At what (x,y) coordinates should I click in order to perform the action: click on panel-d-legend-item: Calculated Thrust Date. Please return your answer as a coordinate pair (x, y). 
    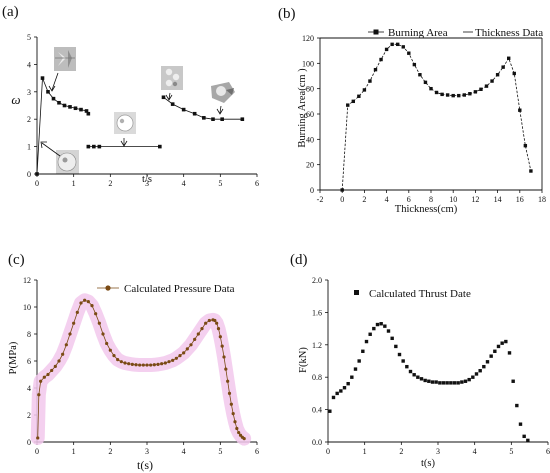
    Looking at the image, I should click on (420, 294).